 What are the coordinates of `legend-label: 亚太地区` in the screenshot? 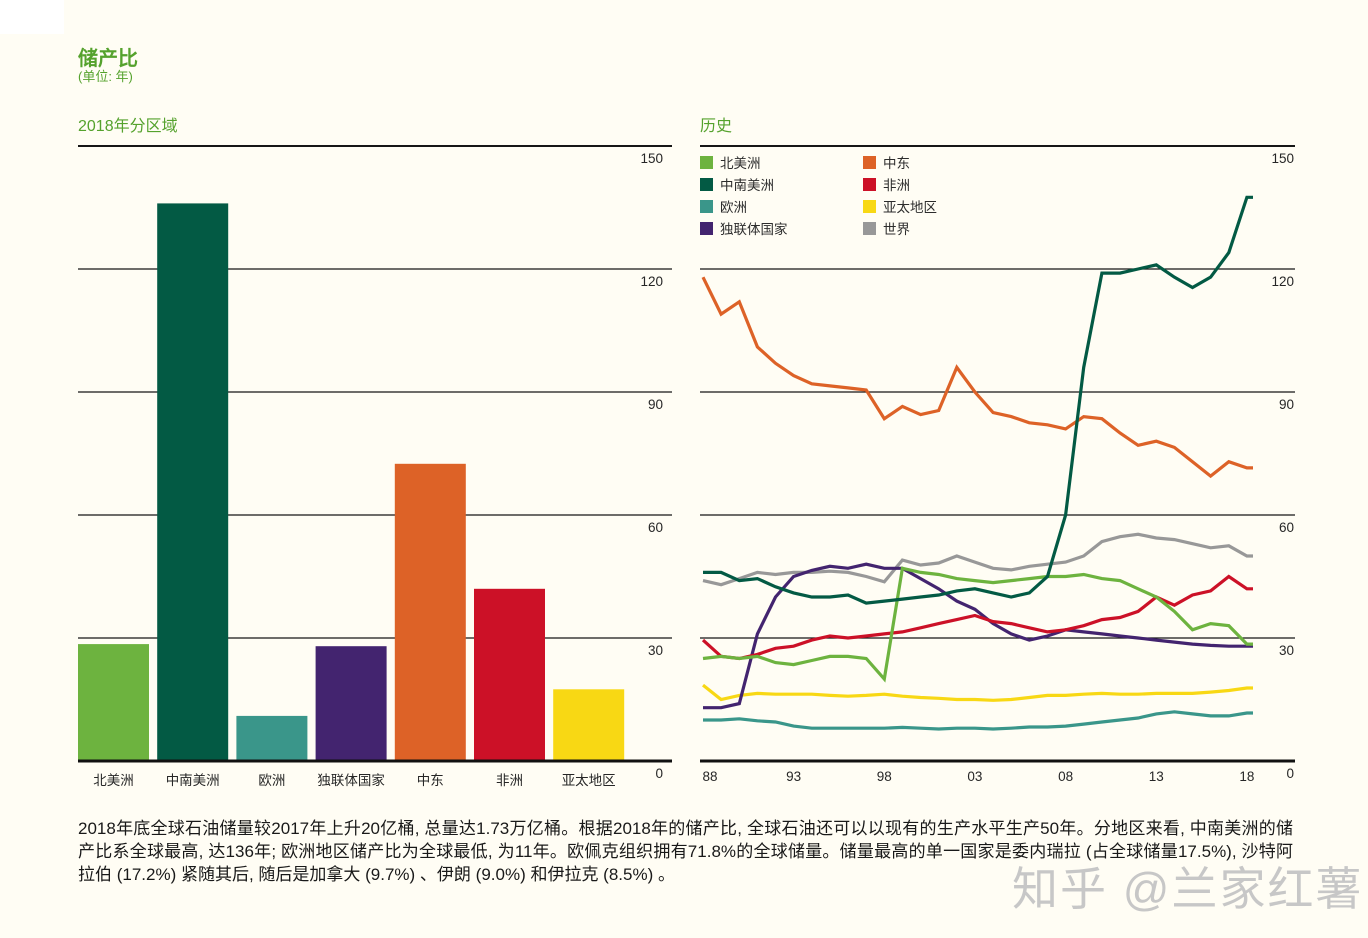 It's located at (910, 207).